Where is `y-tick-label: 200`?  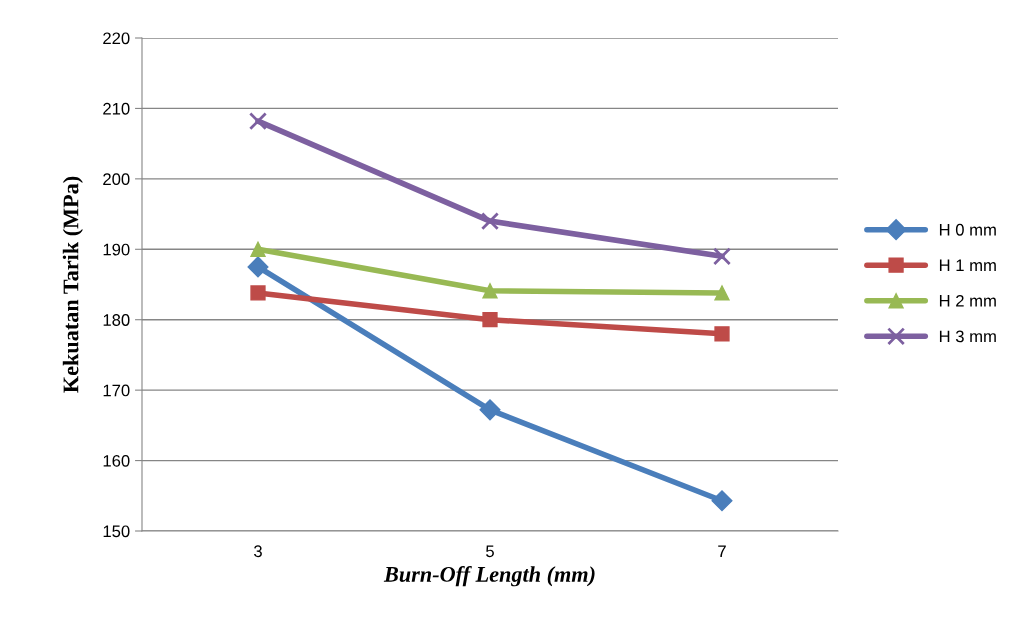
y-tick-label: 200 is located at coordinates (116, 179).